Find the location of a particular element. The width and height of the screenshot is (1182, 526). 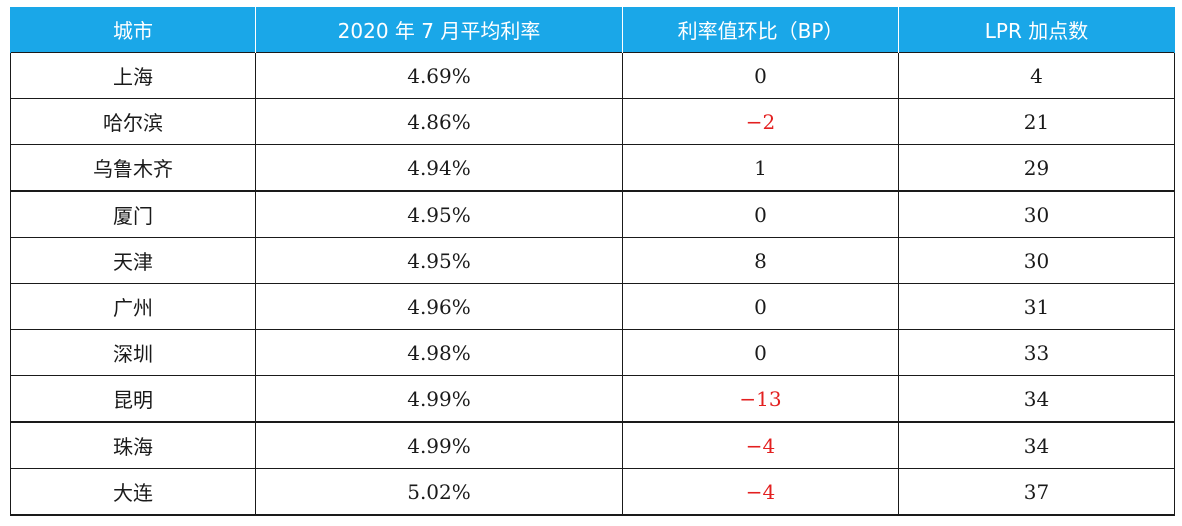

city-cell: 广州 is located at coordinates (133, 306).